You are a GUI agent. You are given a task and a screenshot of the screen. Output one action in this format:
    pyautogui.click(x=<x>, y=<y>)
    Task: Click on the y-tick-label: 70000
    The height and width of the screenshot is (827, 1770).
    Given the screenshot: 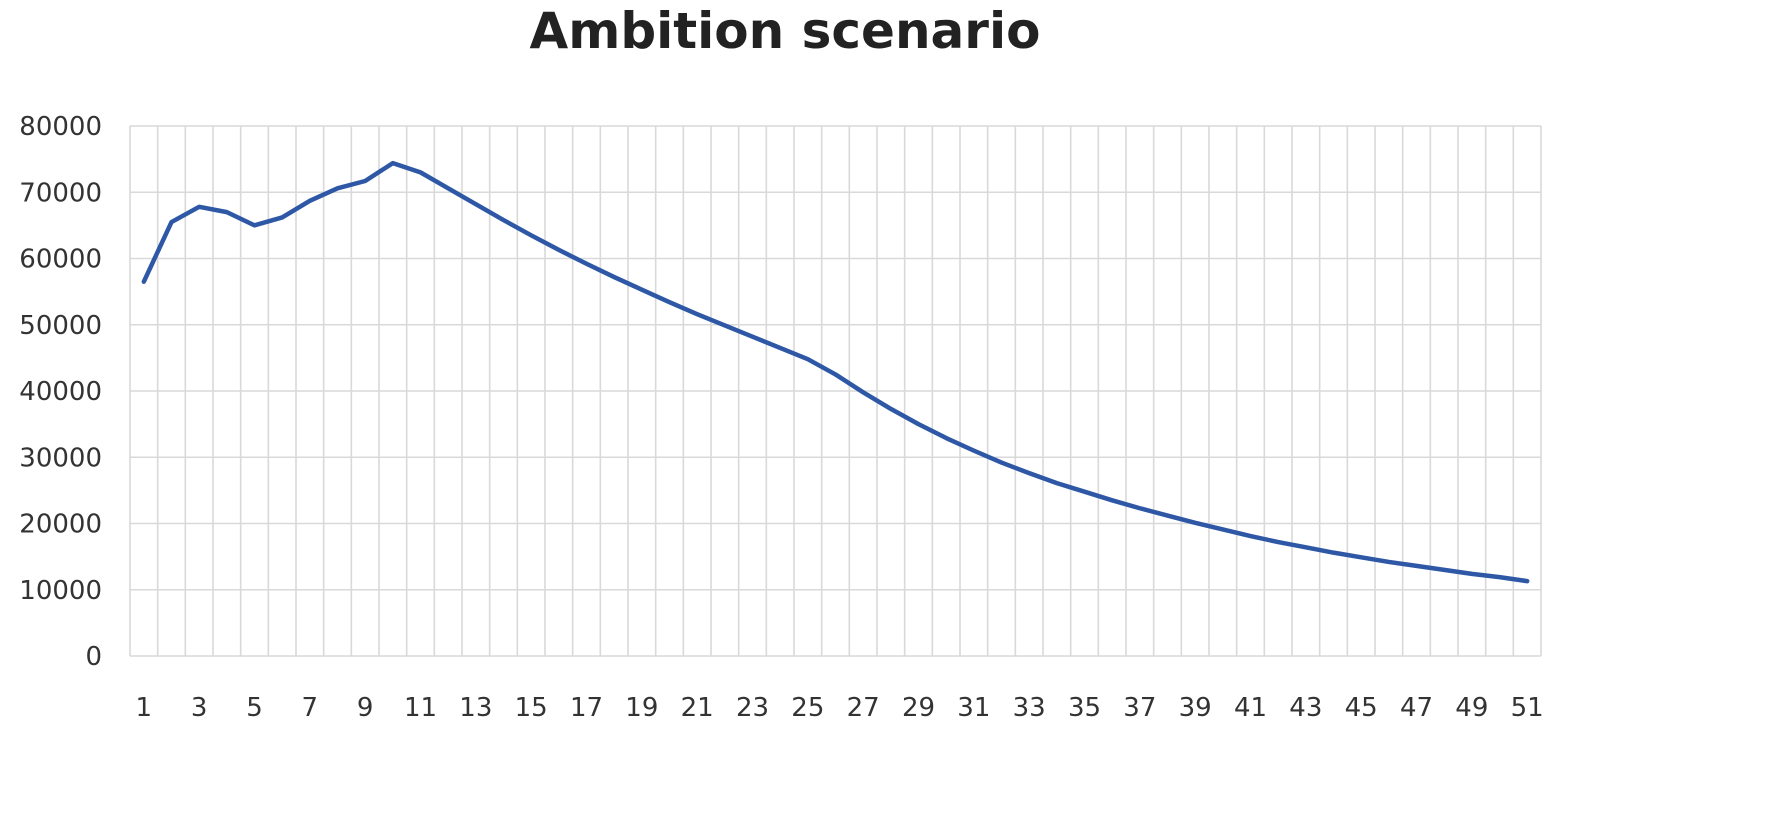 What is the action you would take?
    pyautogui.click(x=60, y=193)
    